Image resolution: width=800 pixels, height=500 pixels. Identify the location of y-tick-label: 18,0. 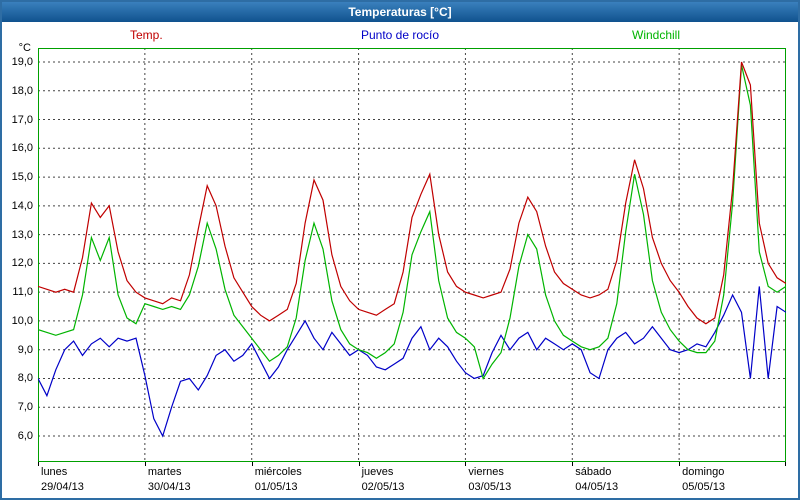
(22, 90).